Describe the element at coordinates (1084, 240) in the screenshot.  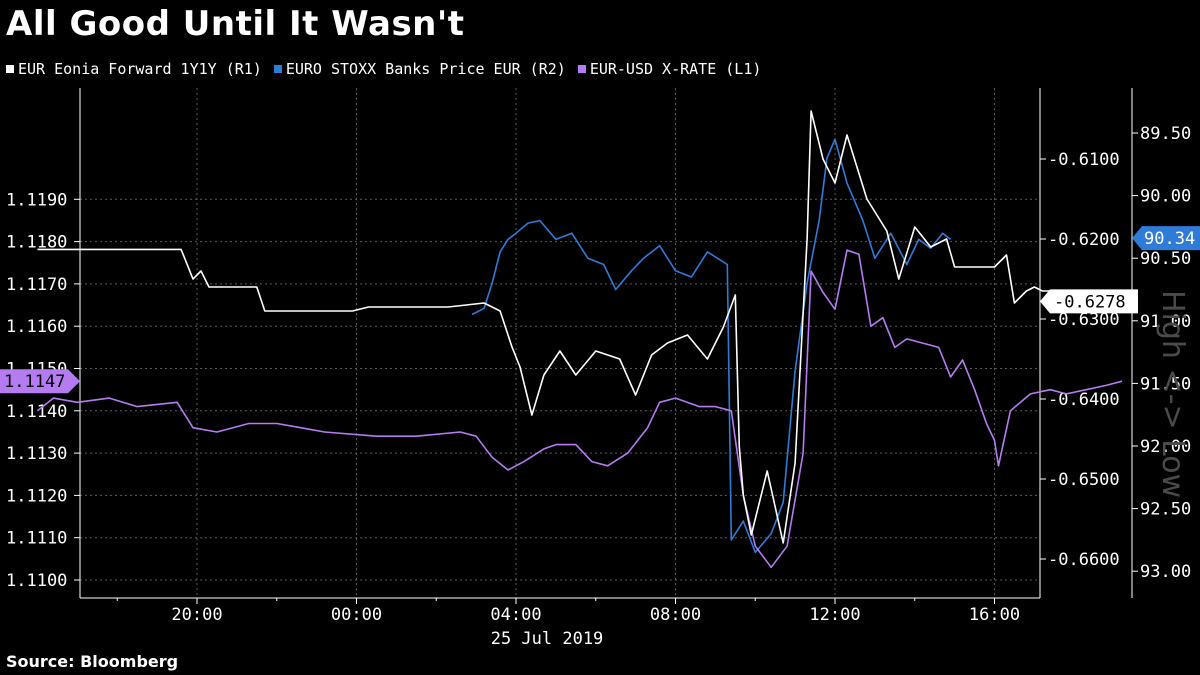
I see `y-tick-label-r1: -0.6200` at that location.